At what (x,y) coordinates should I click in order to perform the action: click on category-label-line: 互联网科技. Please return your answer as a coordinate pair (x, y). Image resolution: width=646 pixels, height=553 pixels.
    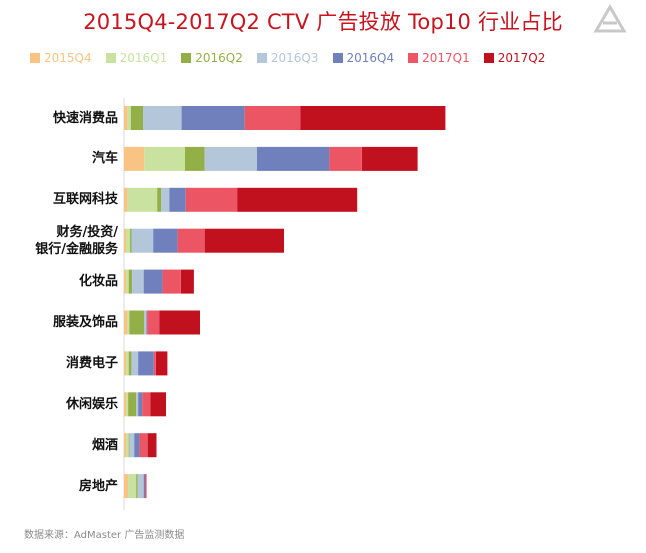
    Looking at the image, I should click on (85, 200).